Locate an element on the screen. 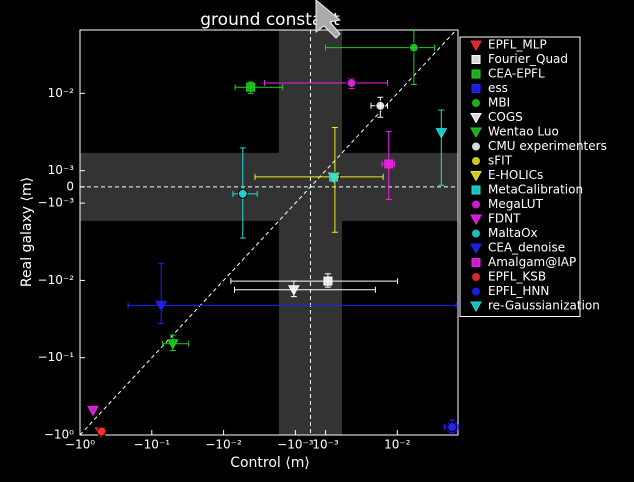 Image resolution: width=634 pixels, height=482 pixels. legend-item: Amalgam@IAP is located at coordinates (523, 262).